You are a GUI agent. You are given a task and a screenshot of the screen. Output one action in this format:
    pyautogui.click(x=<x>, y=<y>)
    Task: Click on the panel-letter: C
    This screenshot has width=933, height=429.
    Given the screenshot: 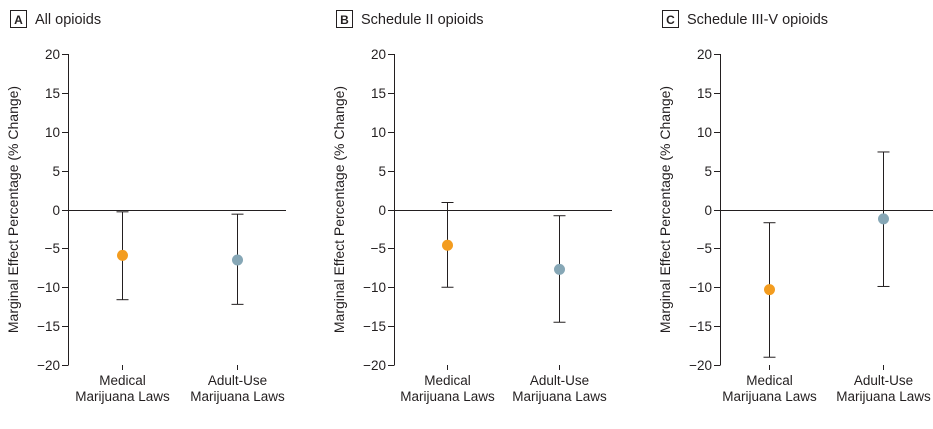 What is the action you would take?
    pyautogui.click(x=670, y=20)
    